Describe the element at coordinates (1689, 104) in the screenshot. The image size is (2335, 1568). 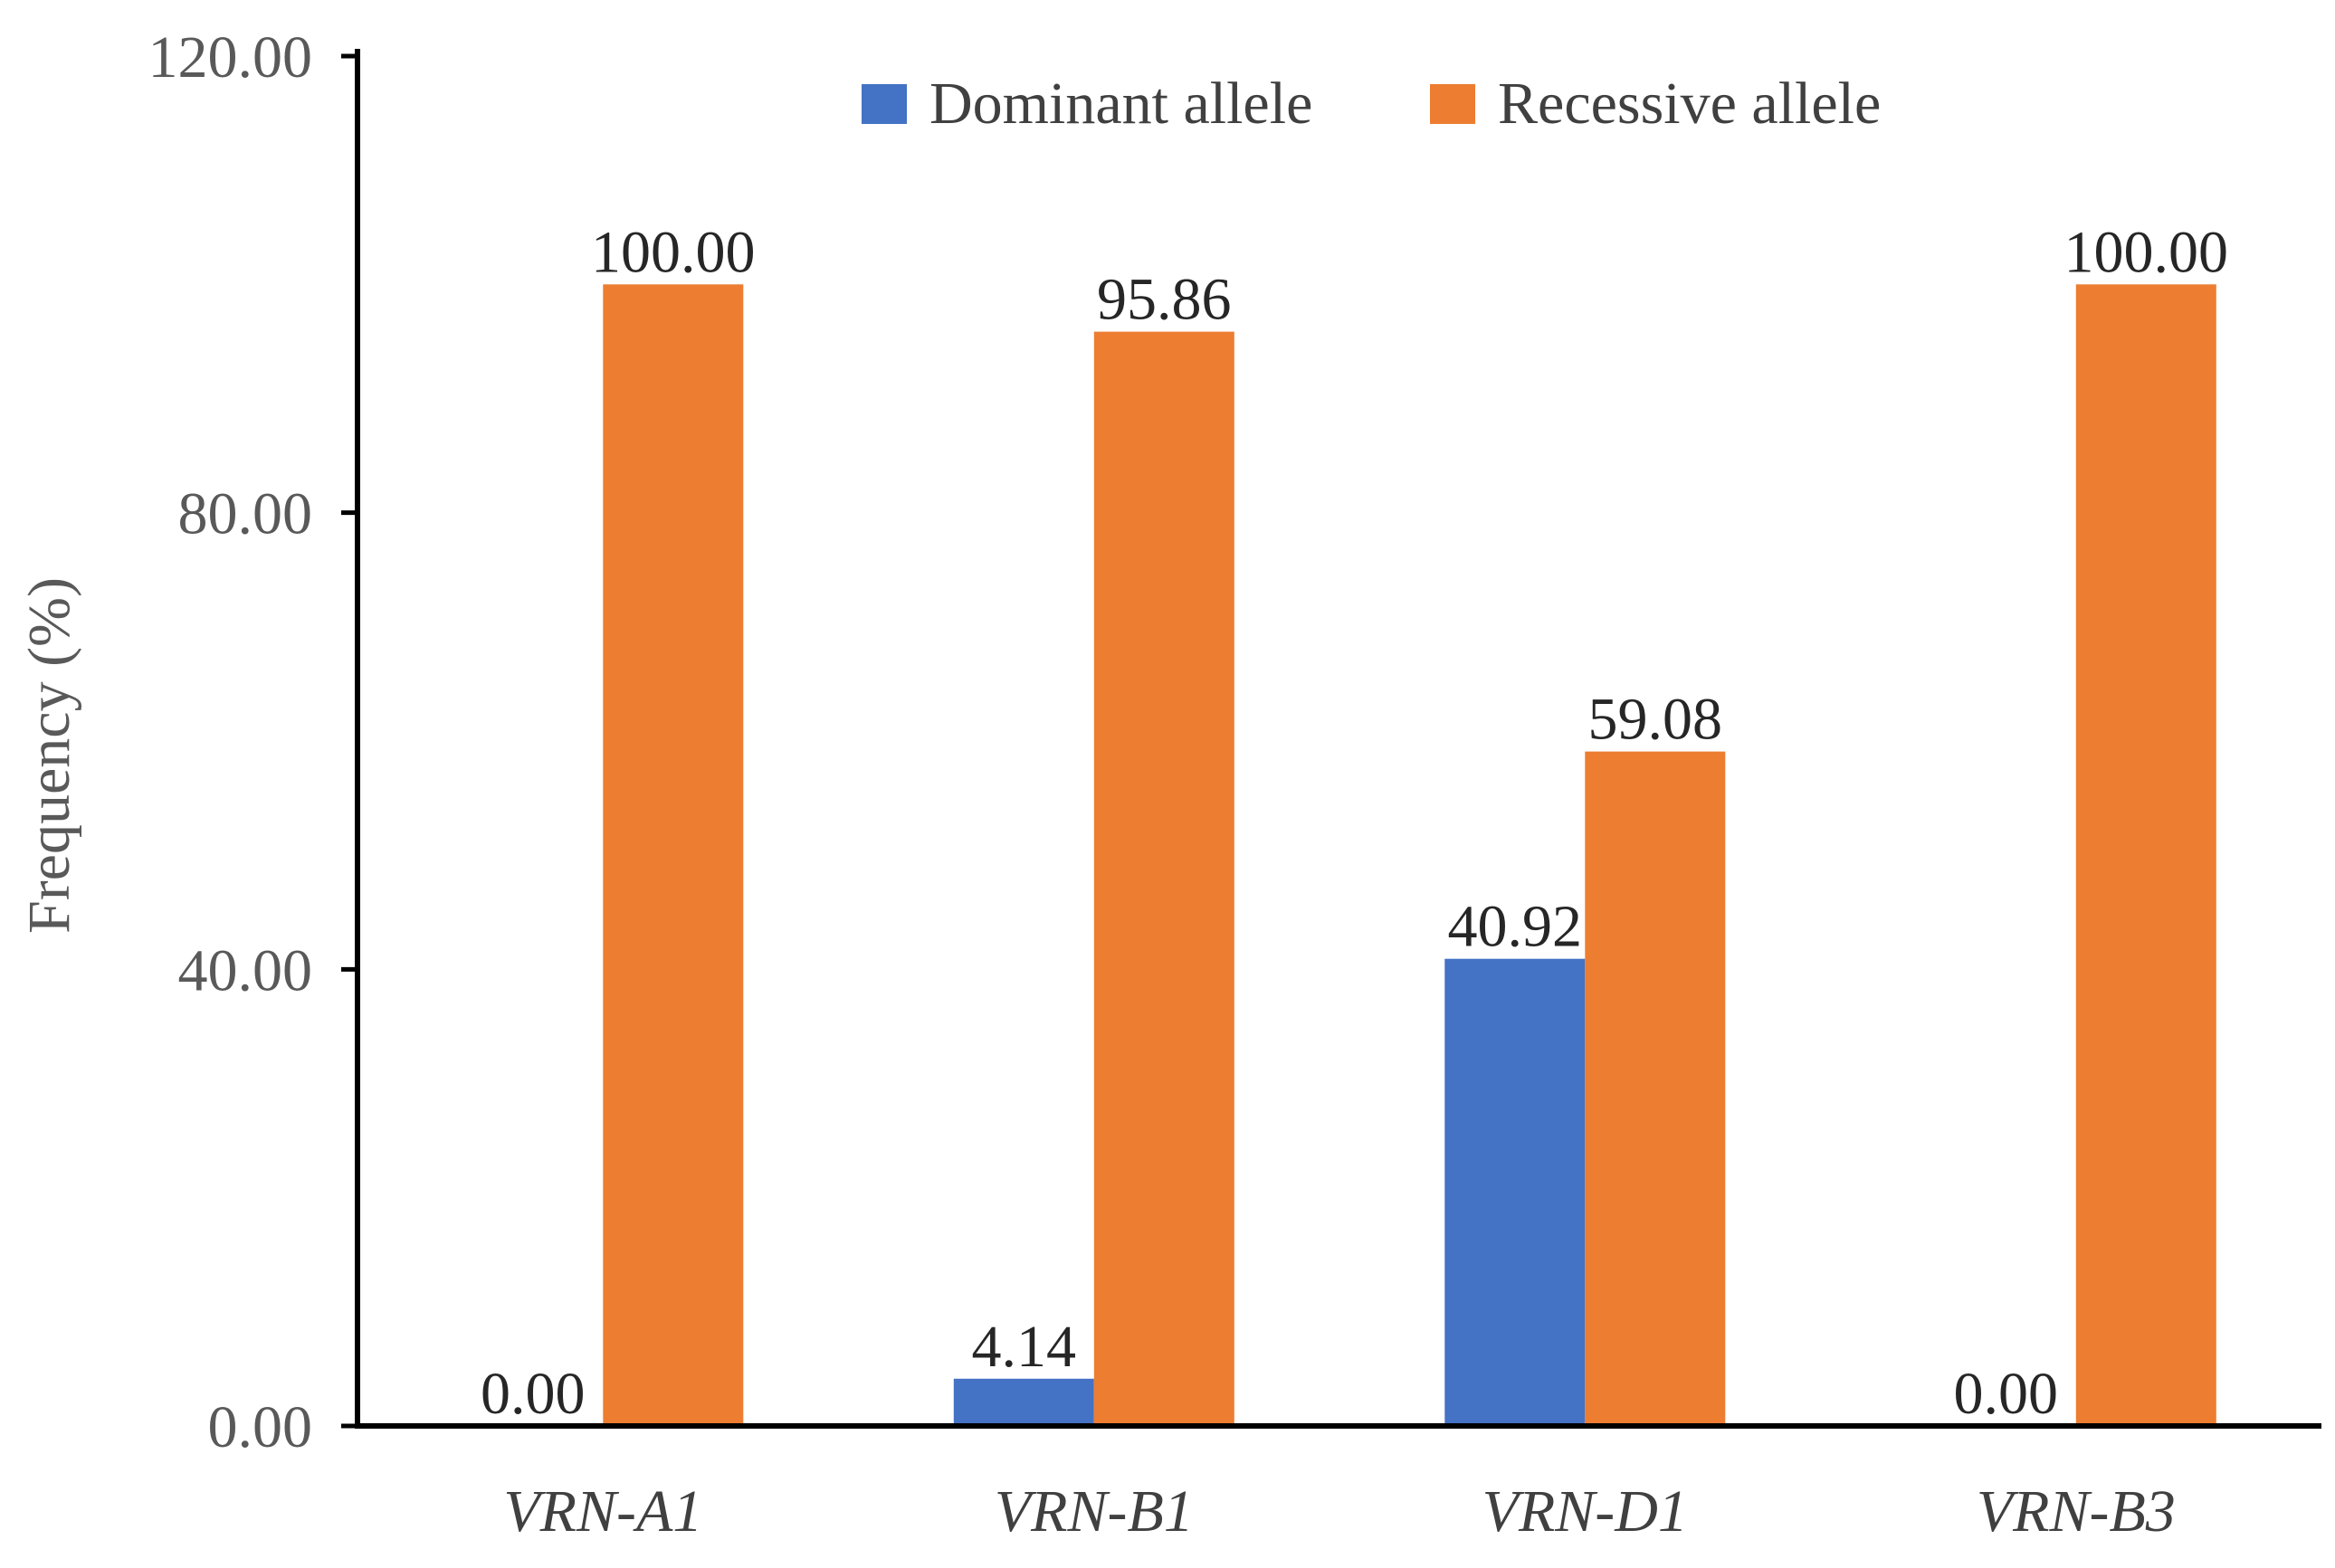
I see `legend-label: Recessive allele` at that location.